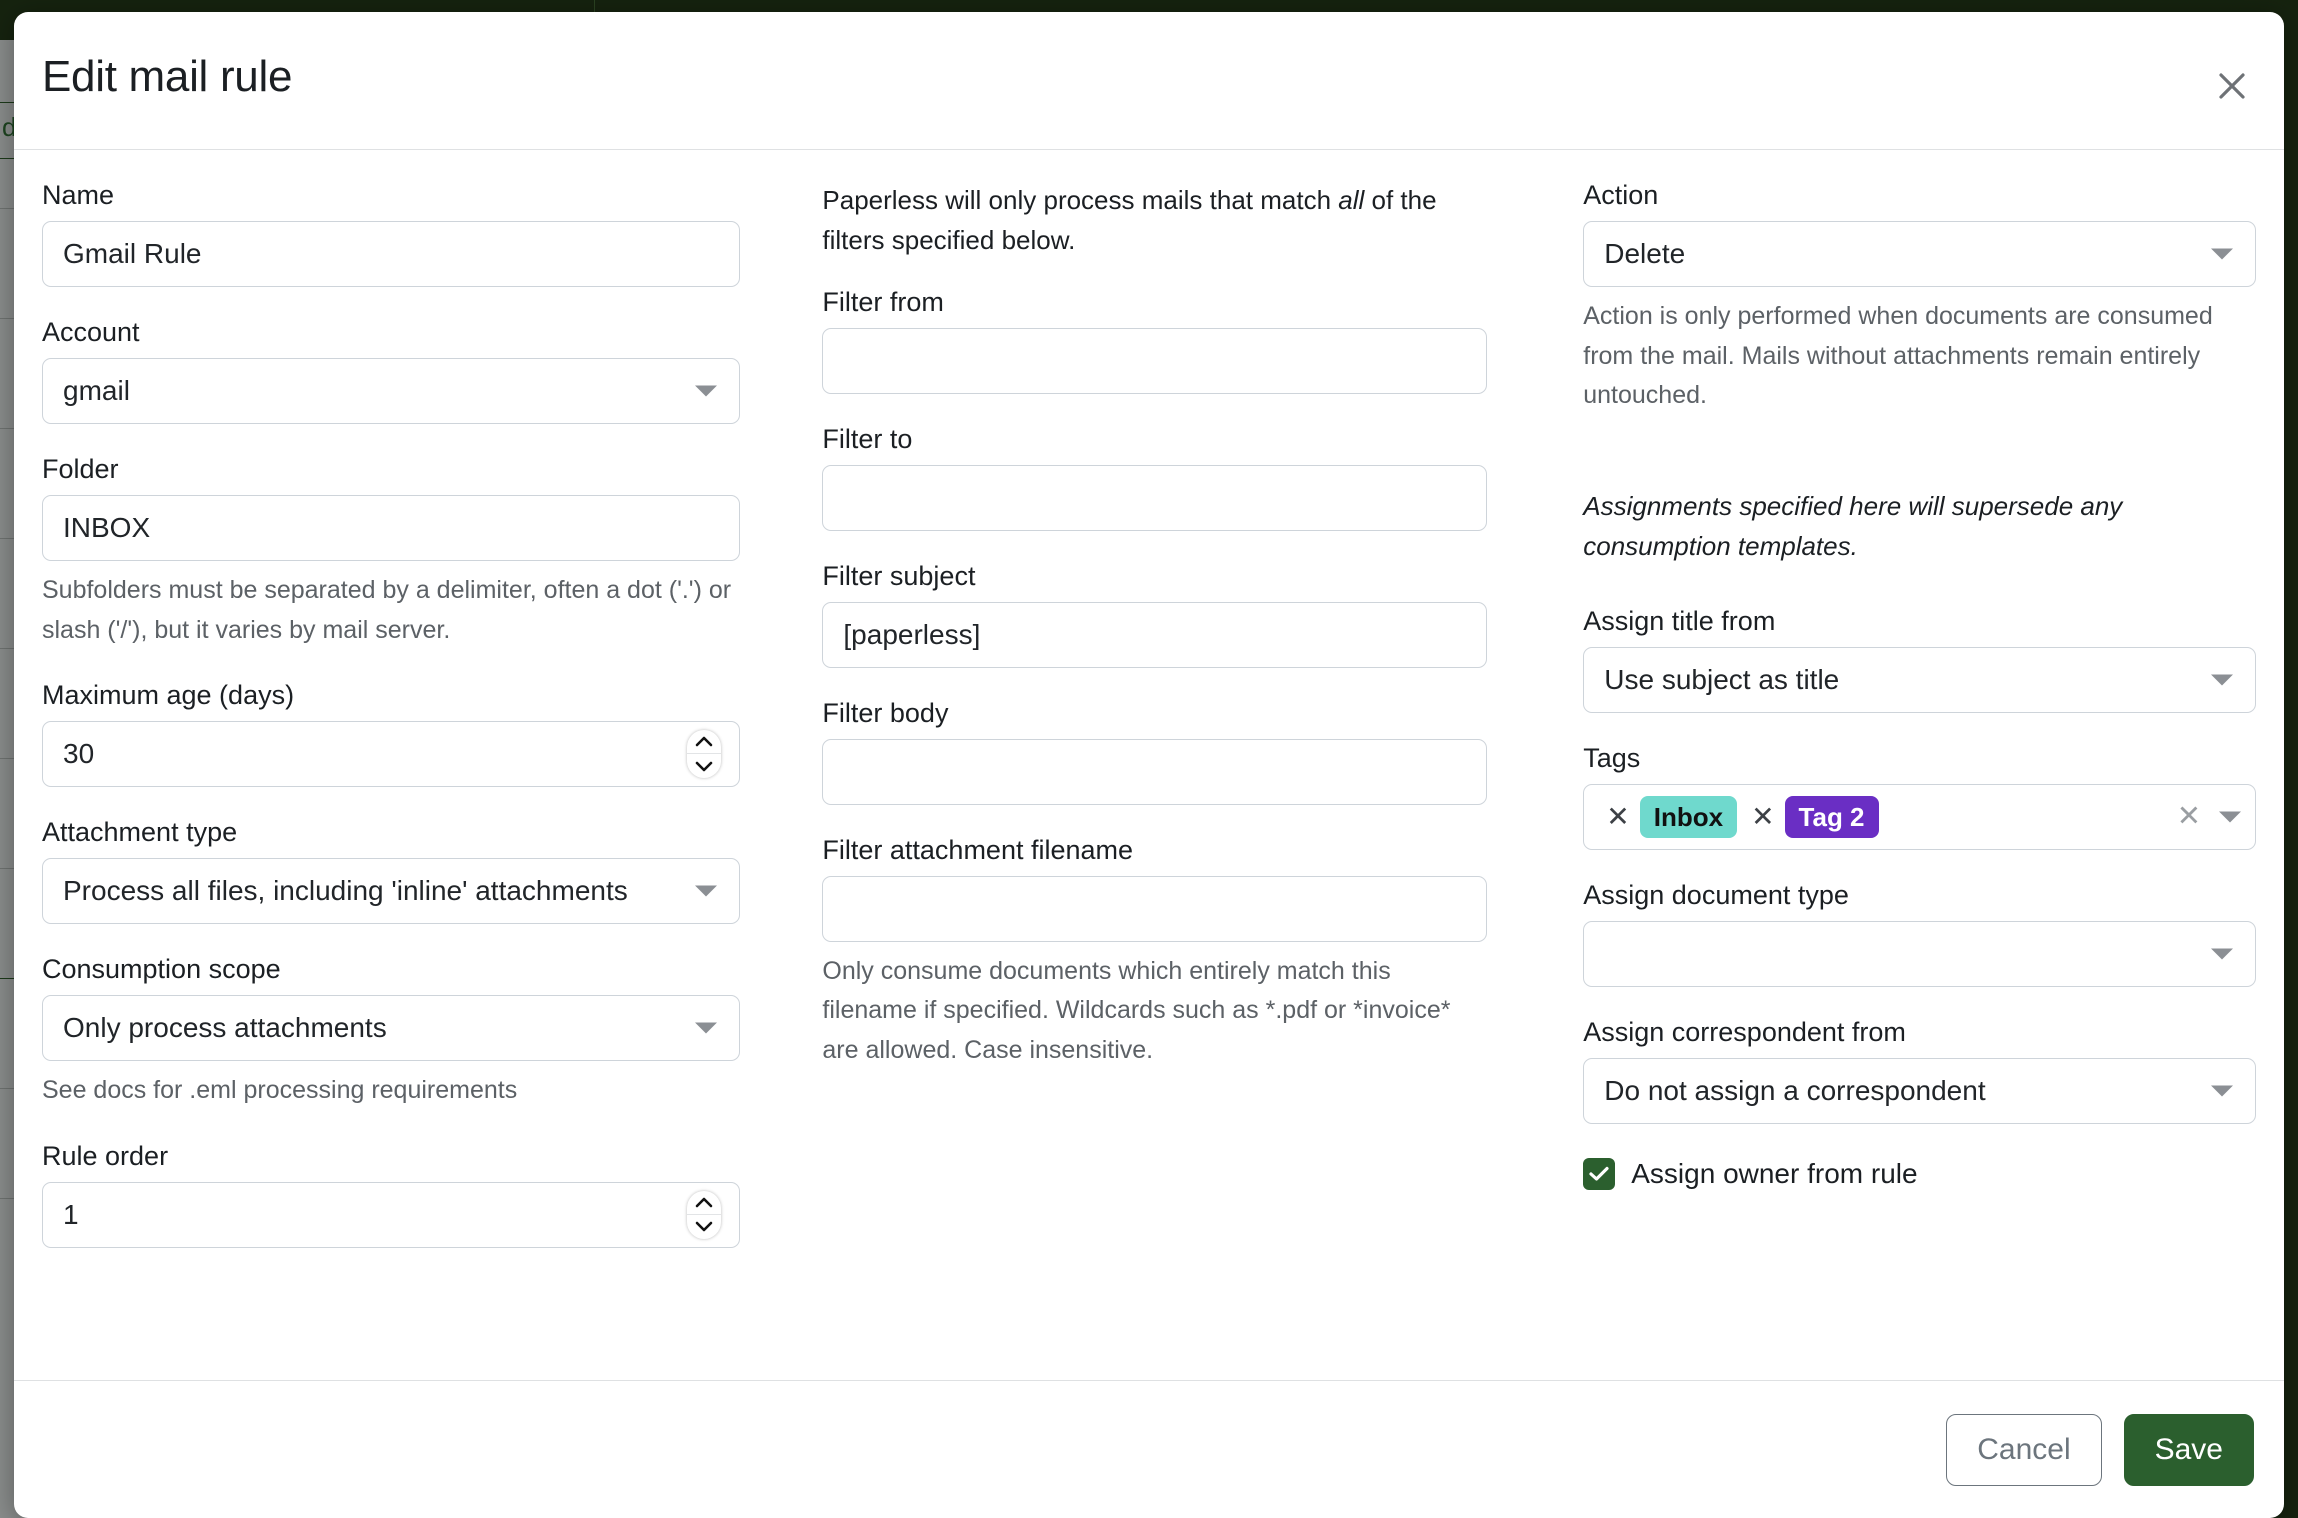 Image resolution: width=2298 pixels, height=1518 pixels. Describe the element at coordinates (391, 1214) in the screenshot. I see `rule-order-input: 1` at that location.